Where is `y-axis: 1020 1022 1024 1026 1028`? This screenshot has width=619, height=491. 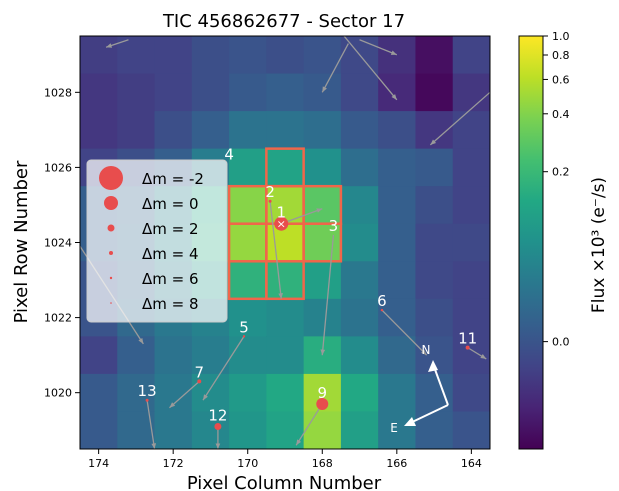 y-axis: 1020 1022 1024 1026 1028 is located at coordinates (62, 243).